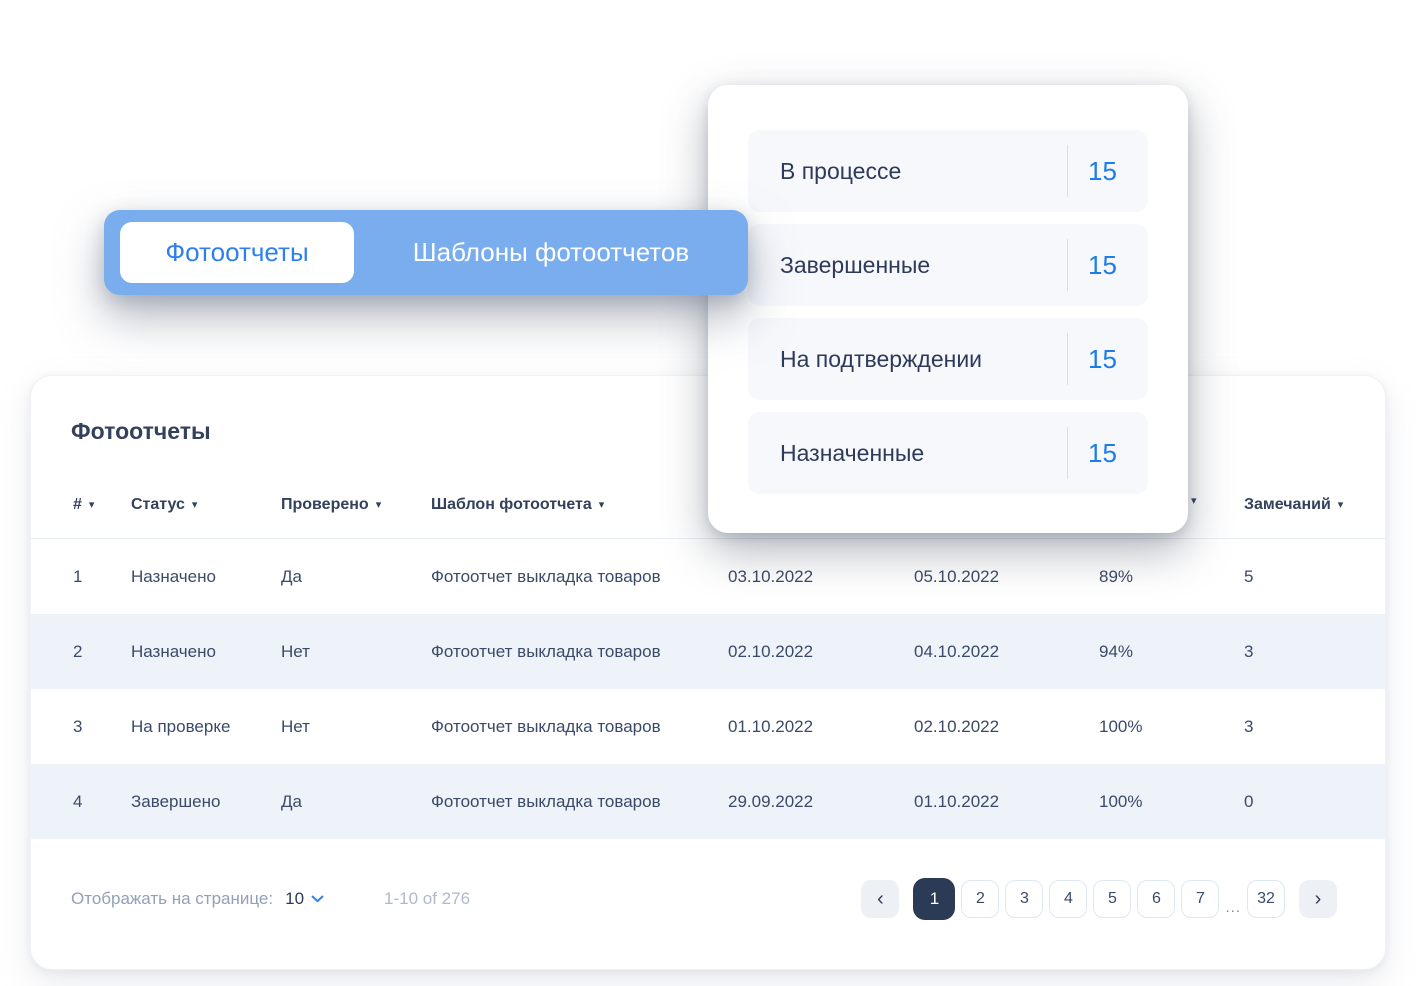 This screenshot has height=986, width=1416. Describe the element at coordinates (1156, 899) in the screenshot. I see `page-button-6: 6` at that location.